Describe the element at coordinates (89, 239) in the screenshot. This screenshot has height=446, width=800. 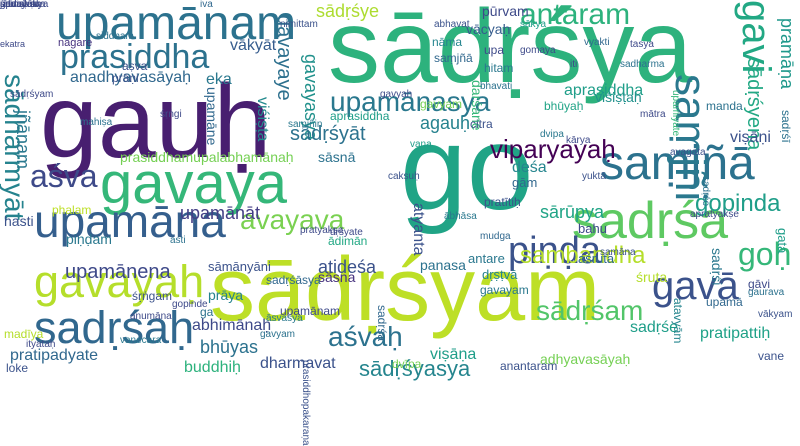
I see `cloud-word: piṇḍam` at that location.